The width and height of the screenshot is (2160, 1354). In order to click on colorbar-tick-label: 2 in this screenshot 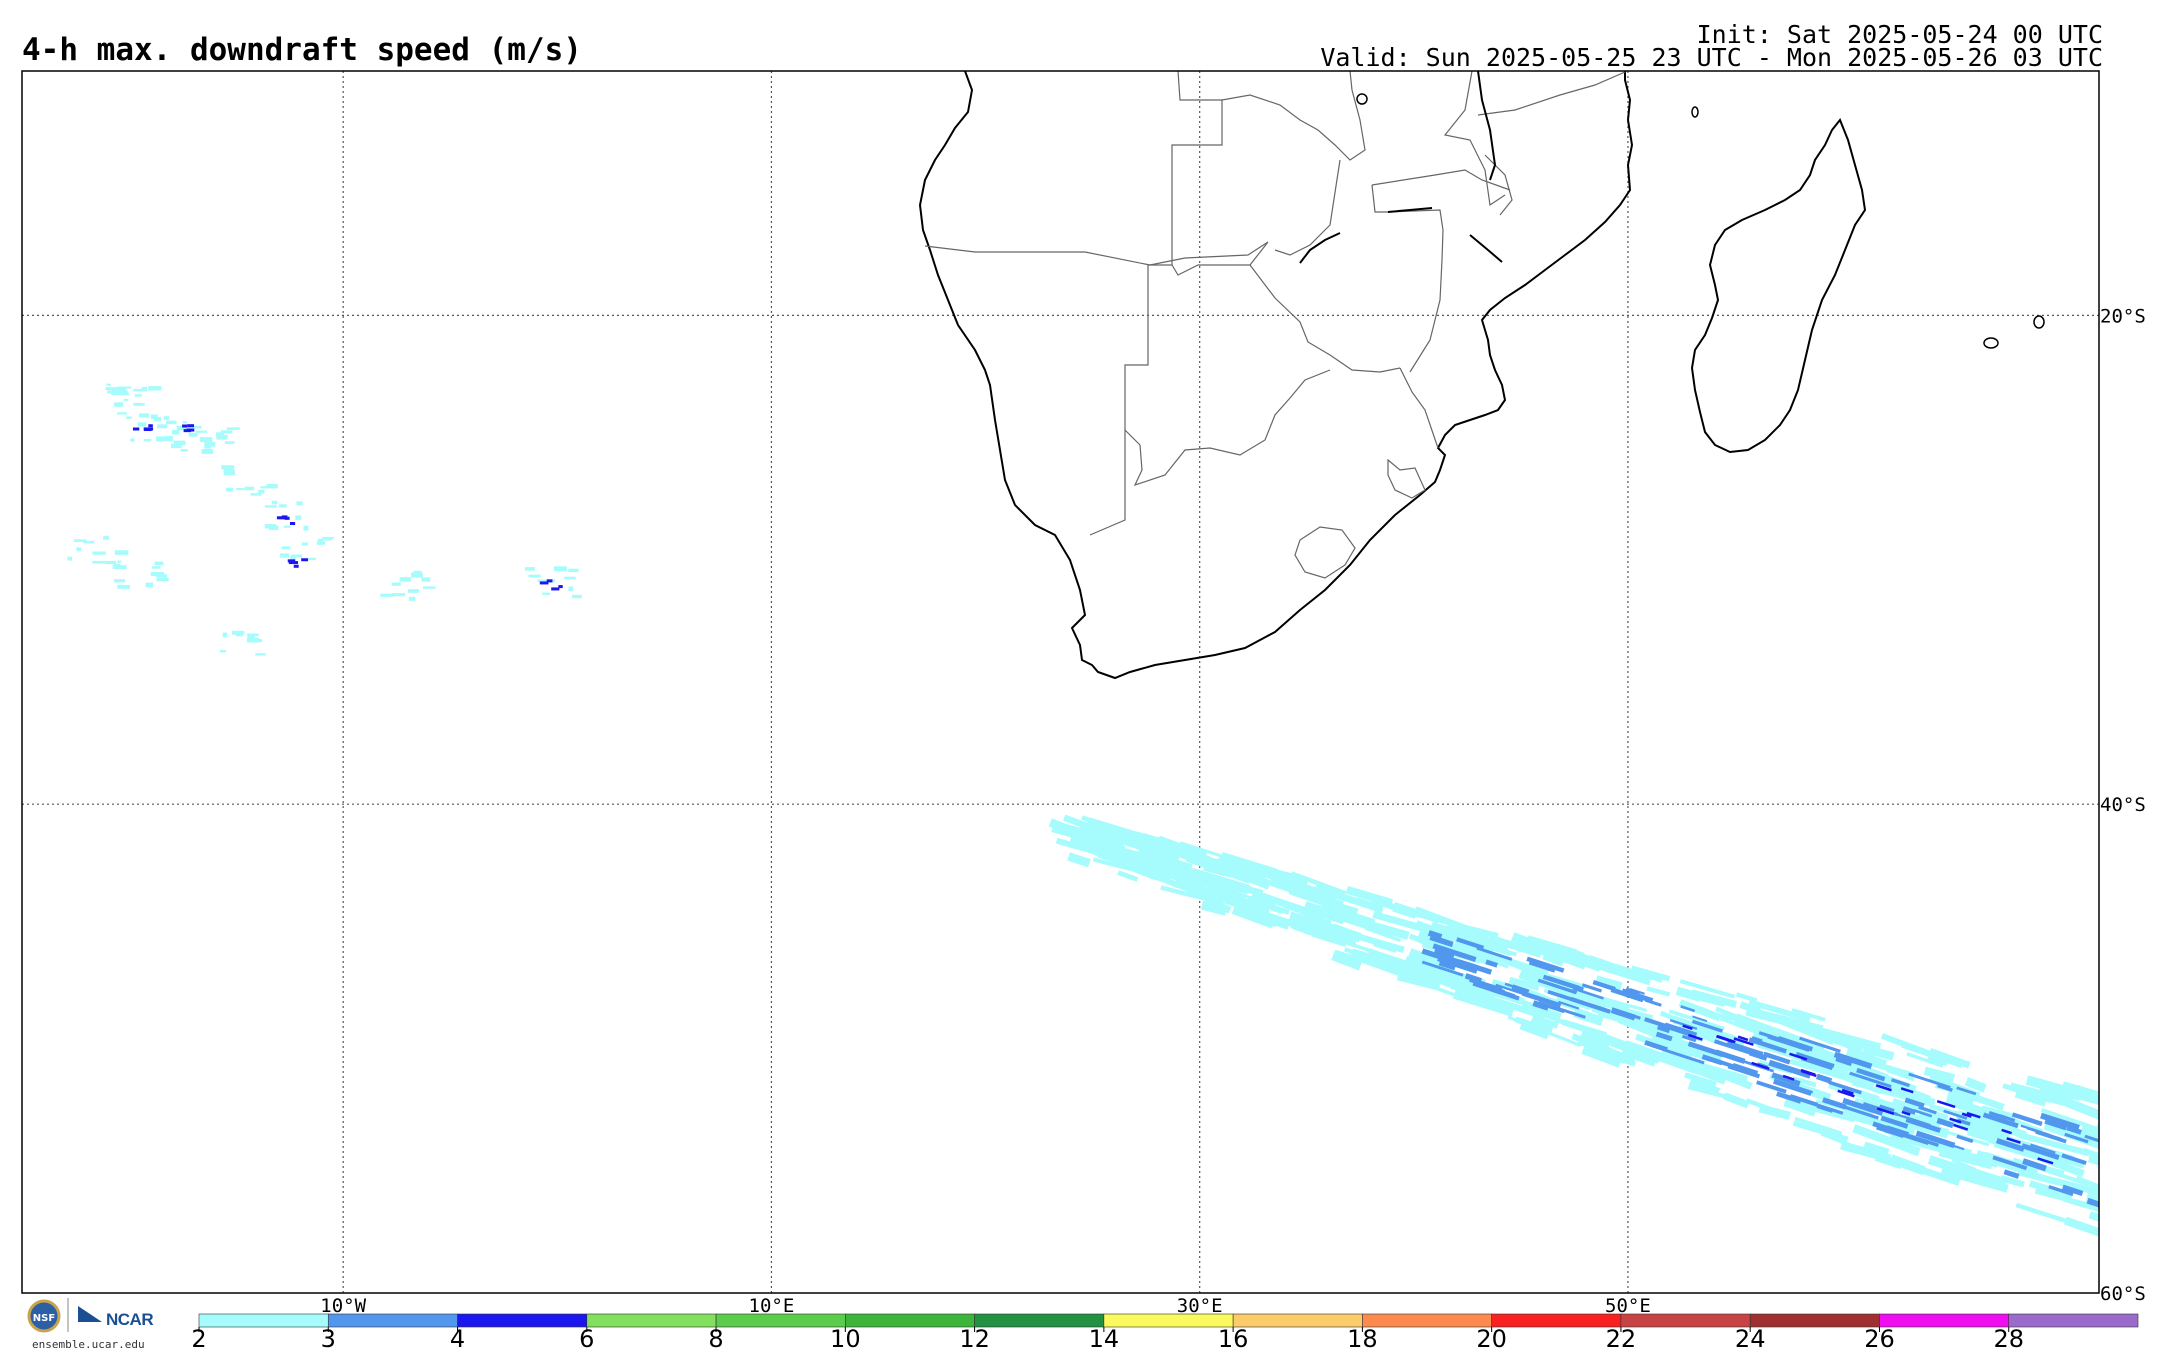, I will do `click(198, 1339)`.